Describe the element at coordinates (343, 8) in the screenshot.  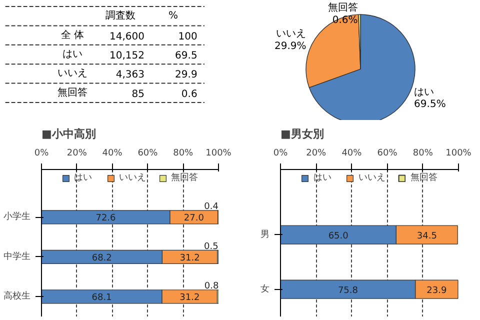
I see `slice-label: 無回答` at that location.